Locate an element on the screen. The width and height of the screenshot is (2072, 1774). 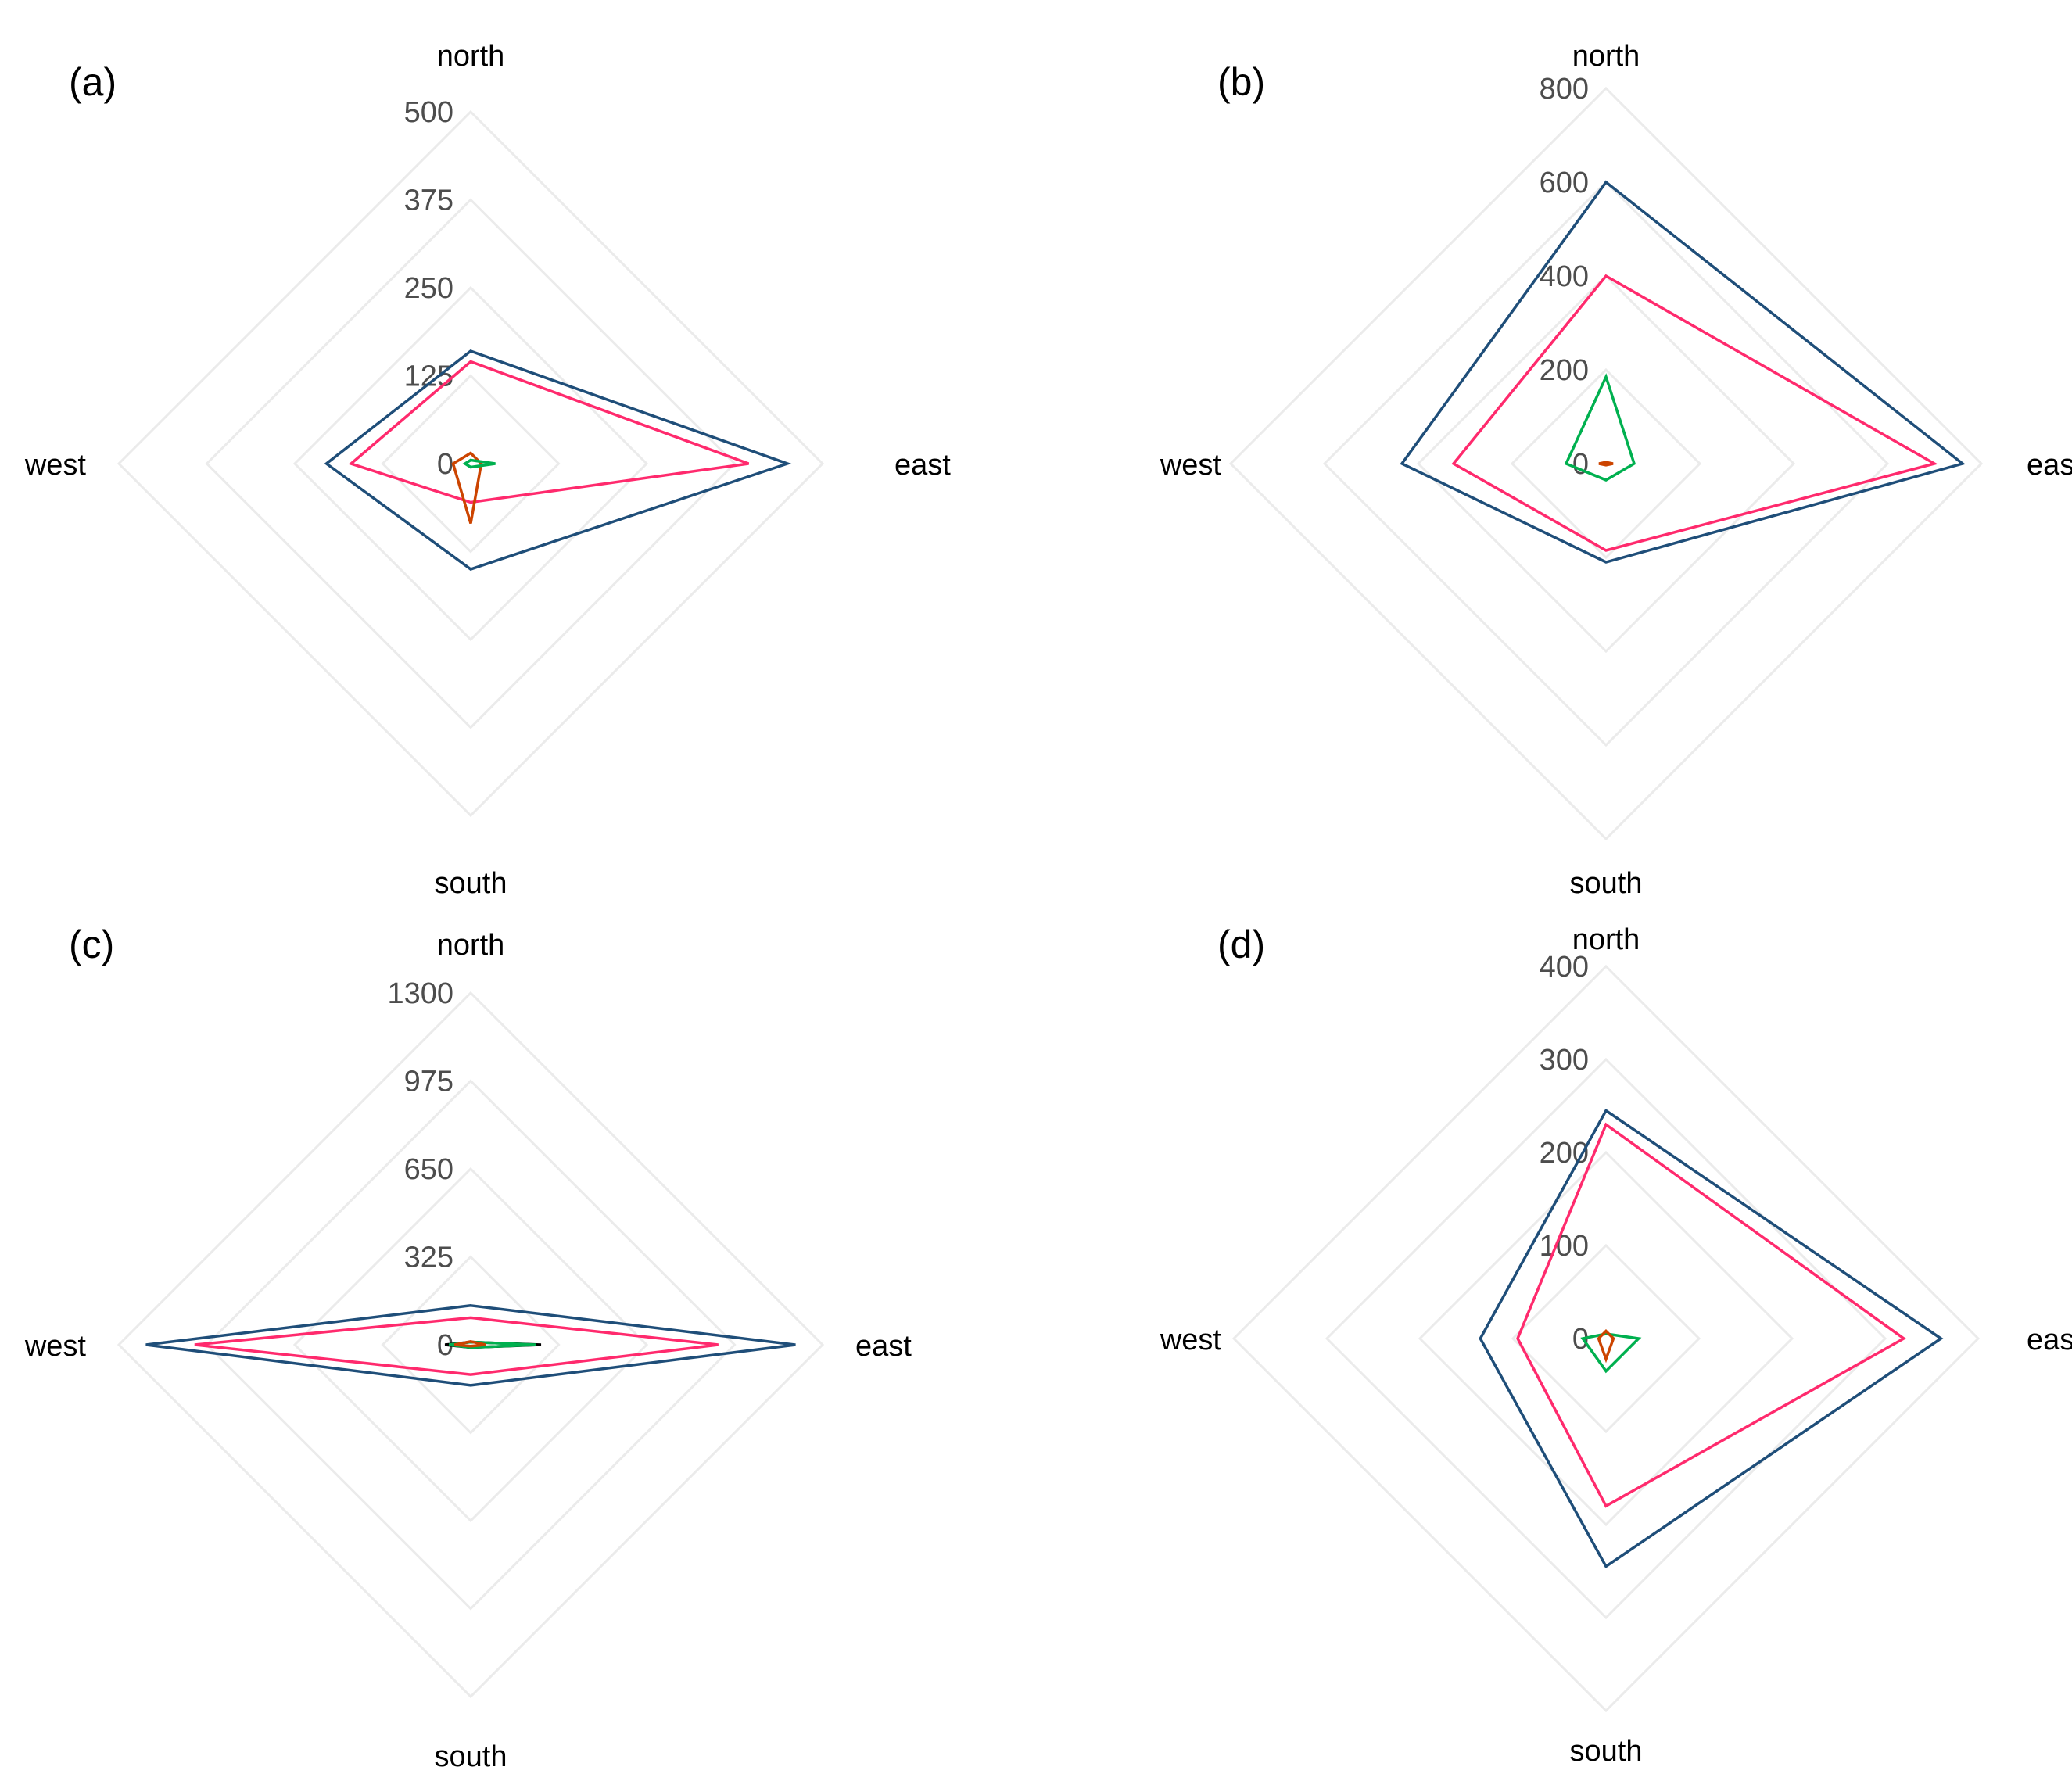
tick-label: 100 is located at coordinates (1565, 1247).